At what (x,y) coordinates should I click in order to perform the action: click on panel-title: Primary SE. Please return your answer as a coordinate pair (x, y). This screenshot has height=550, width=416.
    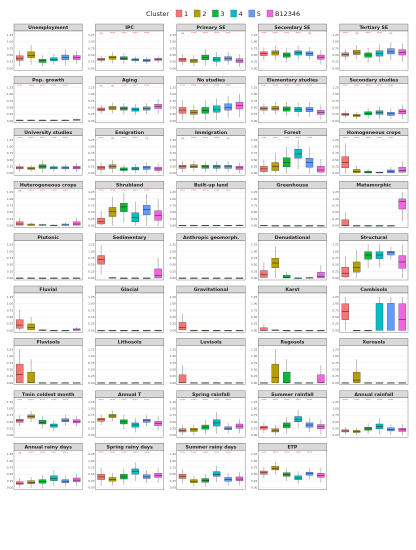
    Looking at the image, I should click on (211, 28).